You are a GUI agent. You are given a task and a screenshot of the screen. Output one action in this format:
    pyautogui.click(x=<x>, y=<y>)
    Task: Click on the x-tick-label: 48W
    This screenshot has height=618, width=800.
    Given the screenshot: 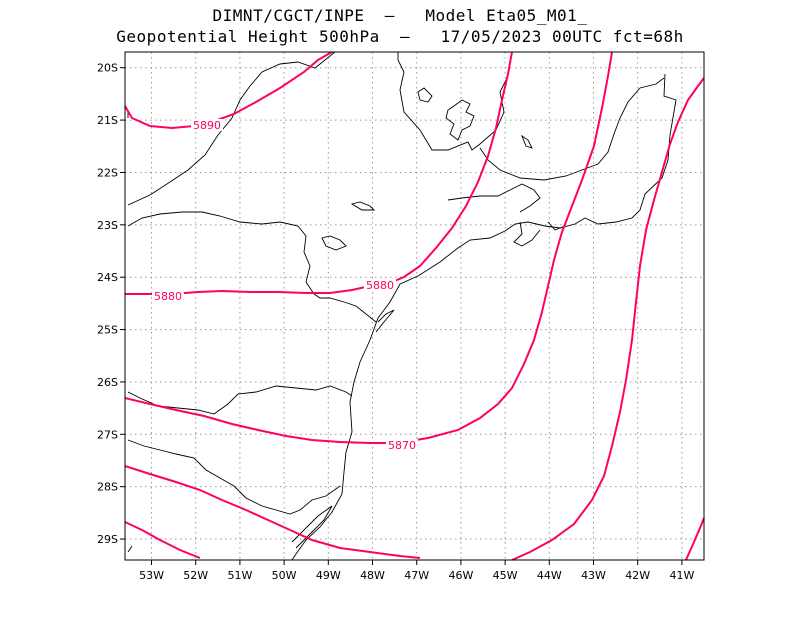 What is the action you would take?
    pyautogui.click(x=372, y=575)
    